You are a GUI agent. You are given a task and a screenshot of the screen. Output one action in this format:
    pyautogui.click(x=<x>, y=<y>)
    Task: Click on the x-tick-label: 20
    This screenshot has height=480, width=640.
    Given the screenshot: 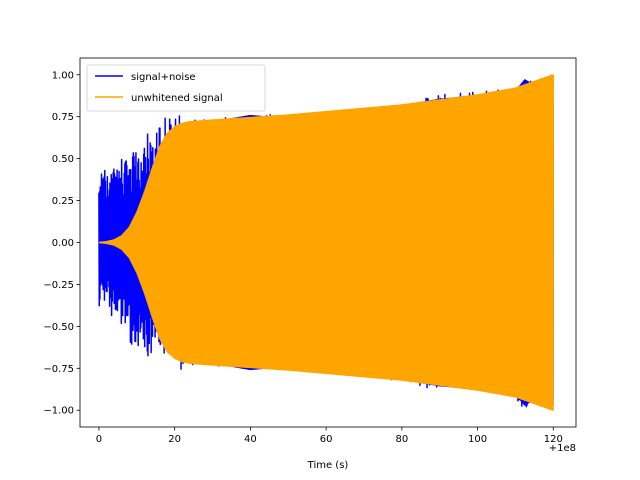 What is the action you would take?
    pyautogui.click(x=174, y=439)
    